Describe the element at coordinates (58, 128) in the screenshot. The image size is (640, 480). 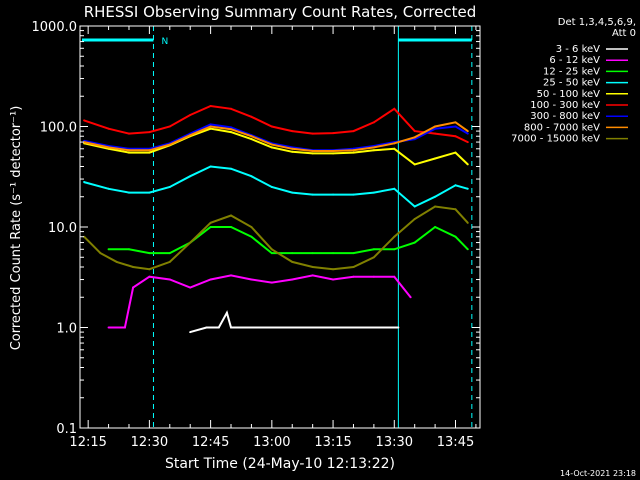
I see `y-tick-label: 100.0` at that location.